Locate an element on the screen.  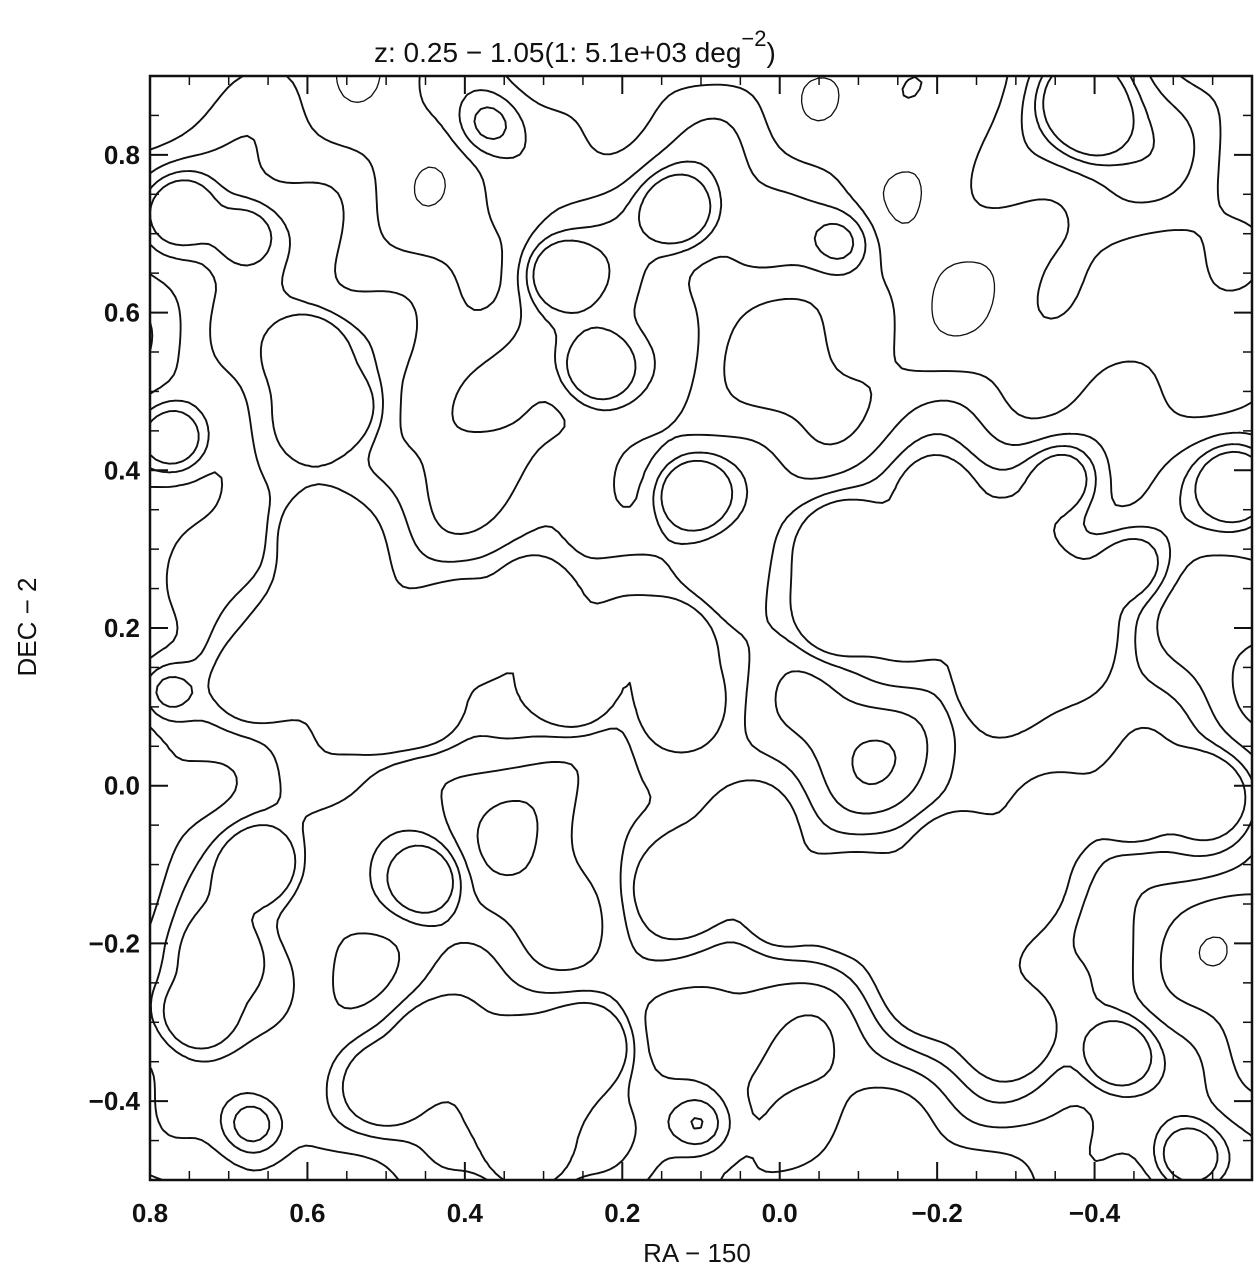
y-axis-label: DEC − 2 is located at coordinates (27, 627).